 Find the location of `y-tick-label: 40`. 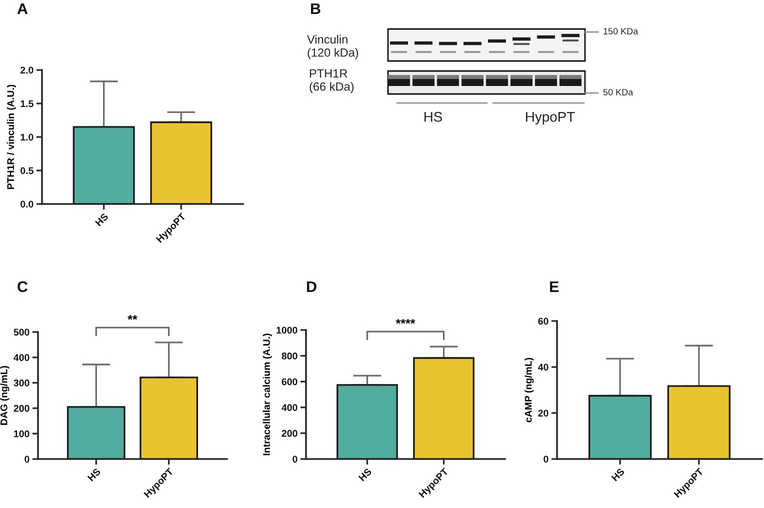

y-tick-label: 40 is located at coordinates (543, 367).